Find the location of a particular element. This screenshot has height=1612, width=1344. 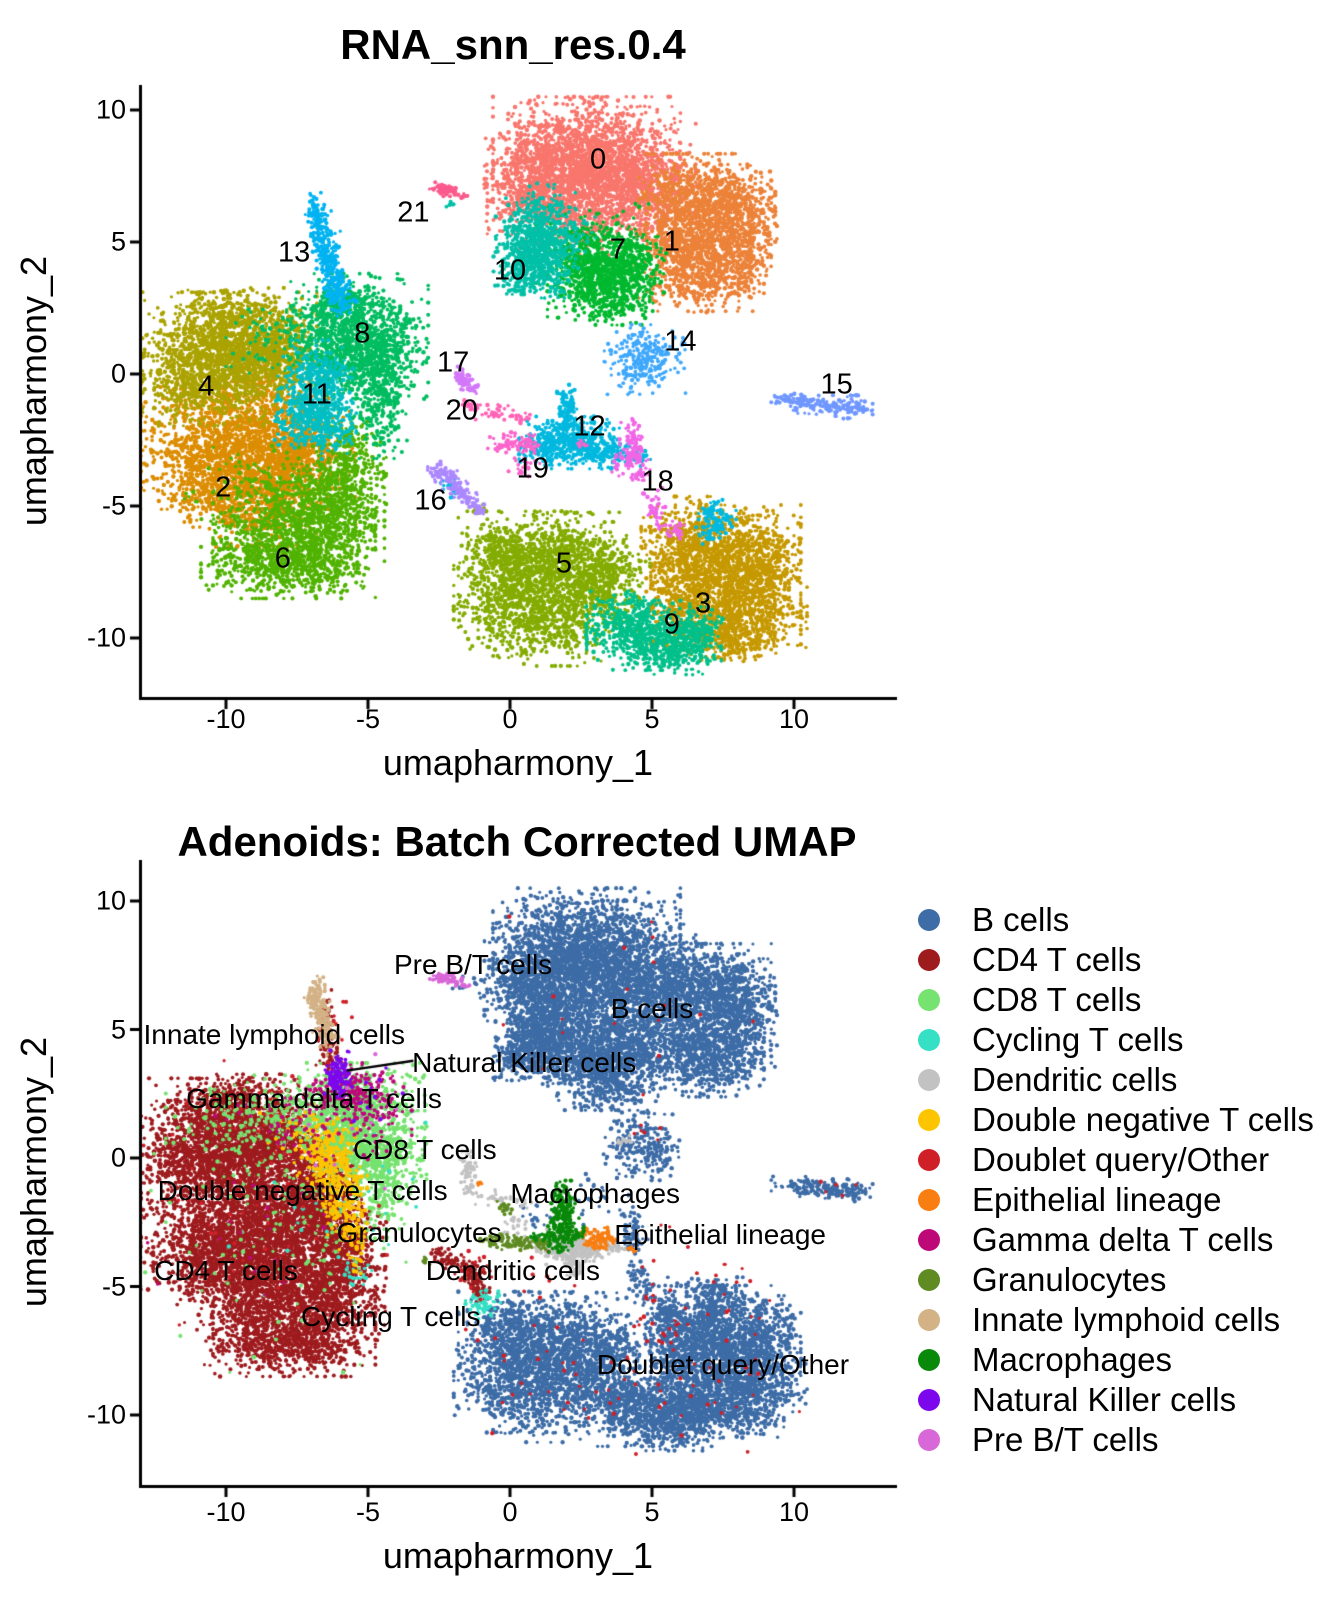

cluster-label-6: 6 is located at coordinates (282, 558).